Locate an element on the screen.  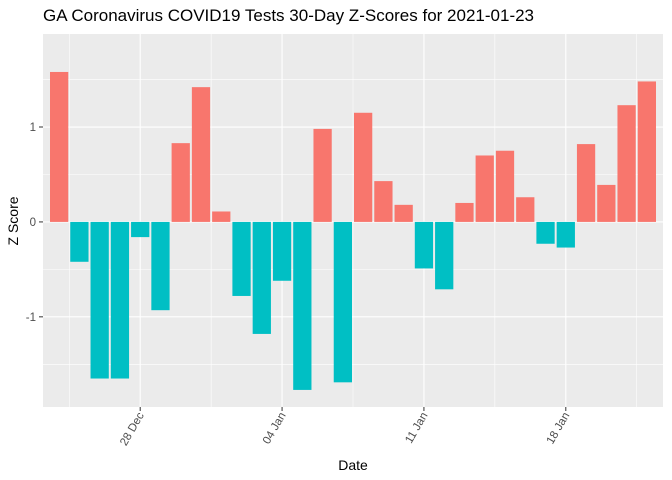
x-tick-label: 04 Jan is located at coordinates (275, 429).